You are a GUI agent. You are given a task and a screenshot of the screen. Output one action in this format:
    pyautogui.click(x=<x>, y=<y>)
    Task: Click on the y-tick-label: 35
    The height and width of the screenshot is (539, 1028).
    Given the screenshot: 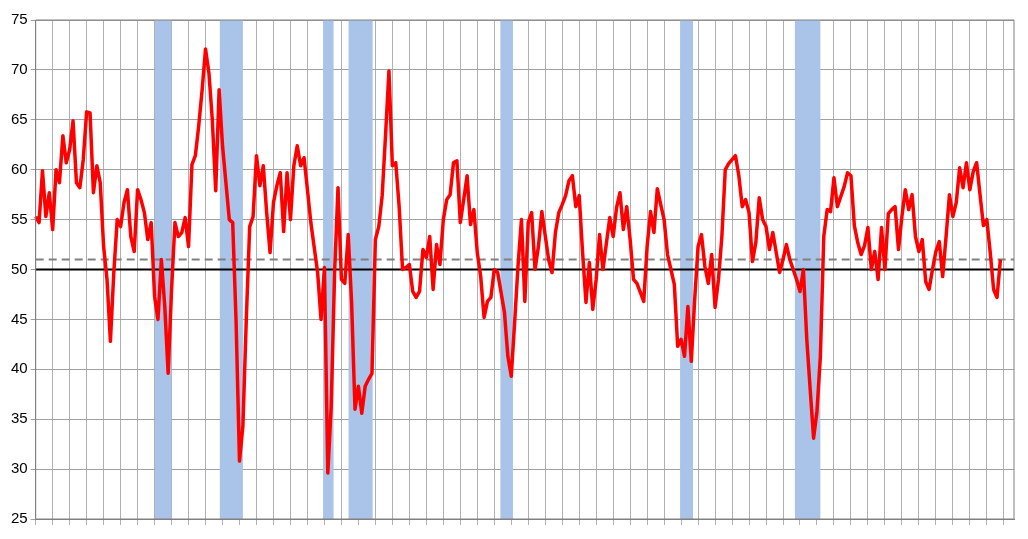 What is the action you would take?
    pyautogui.click(x=19, y=418)
    